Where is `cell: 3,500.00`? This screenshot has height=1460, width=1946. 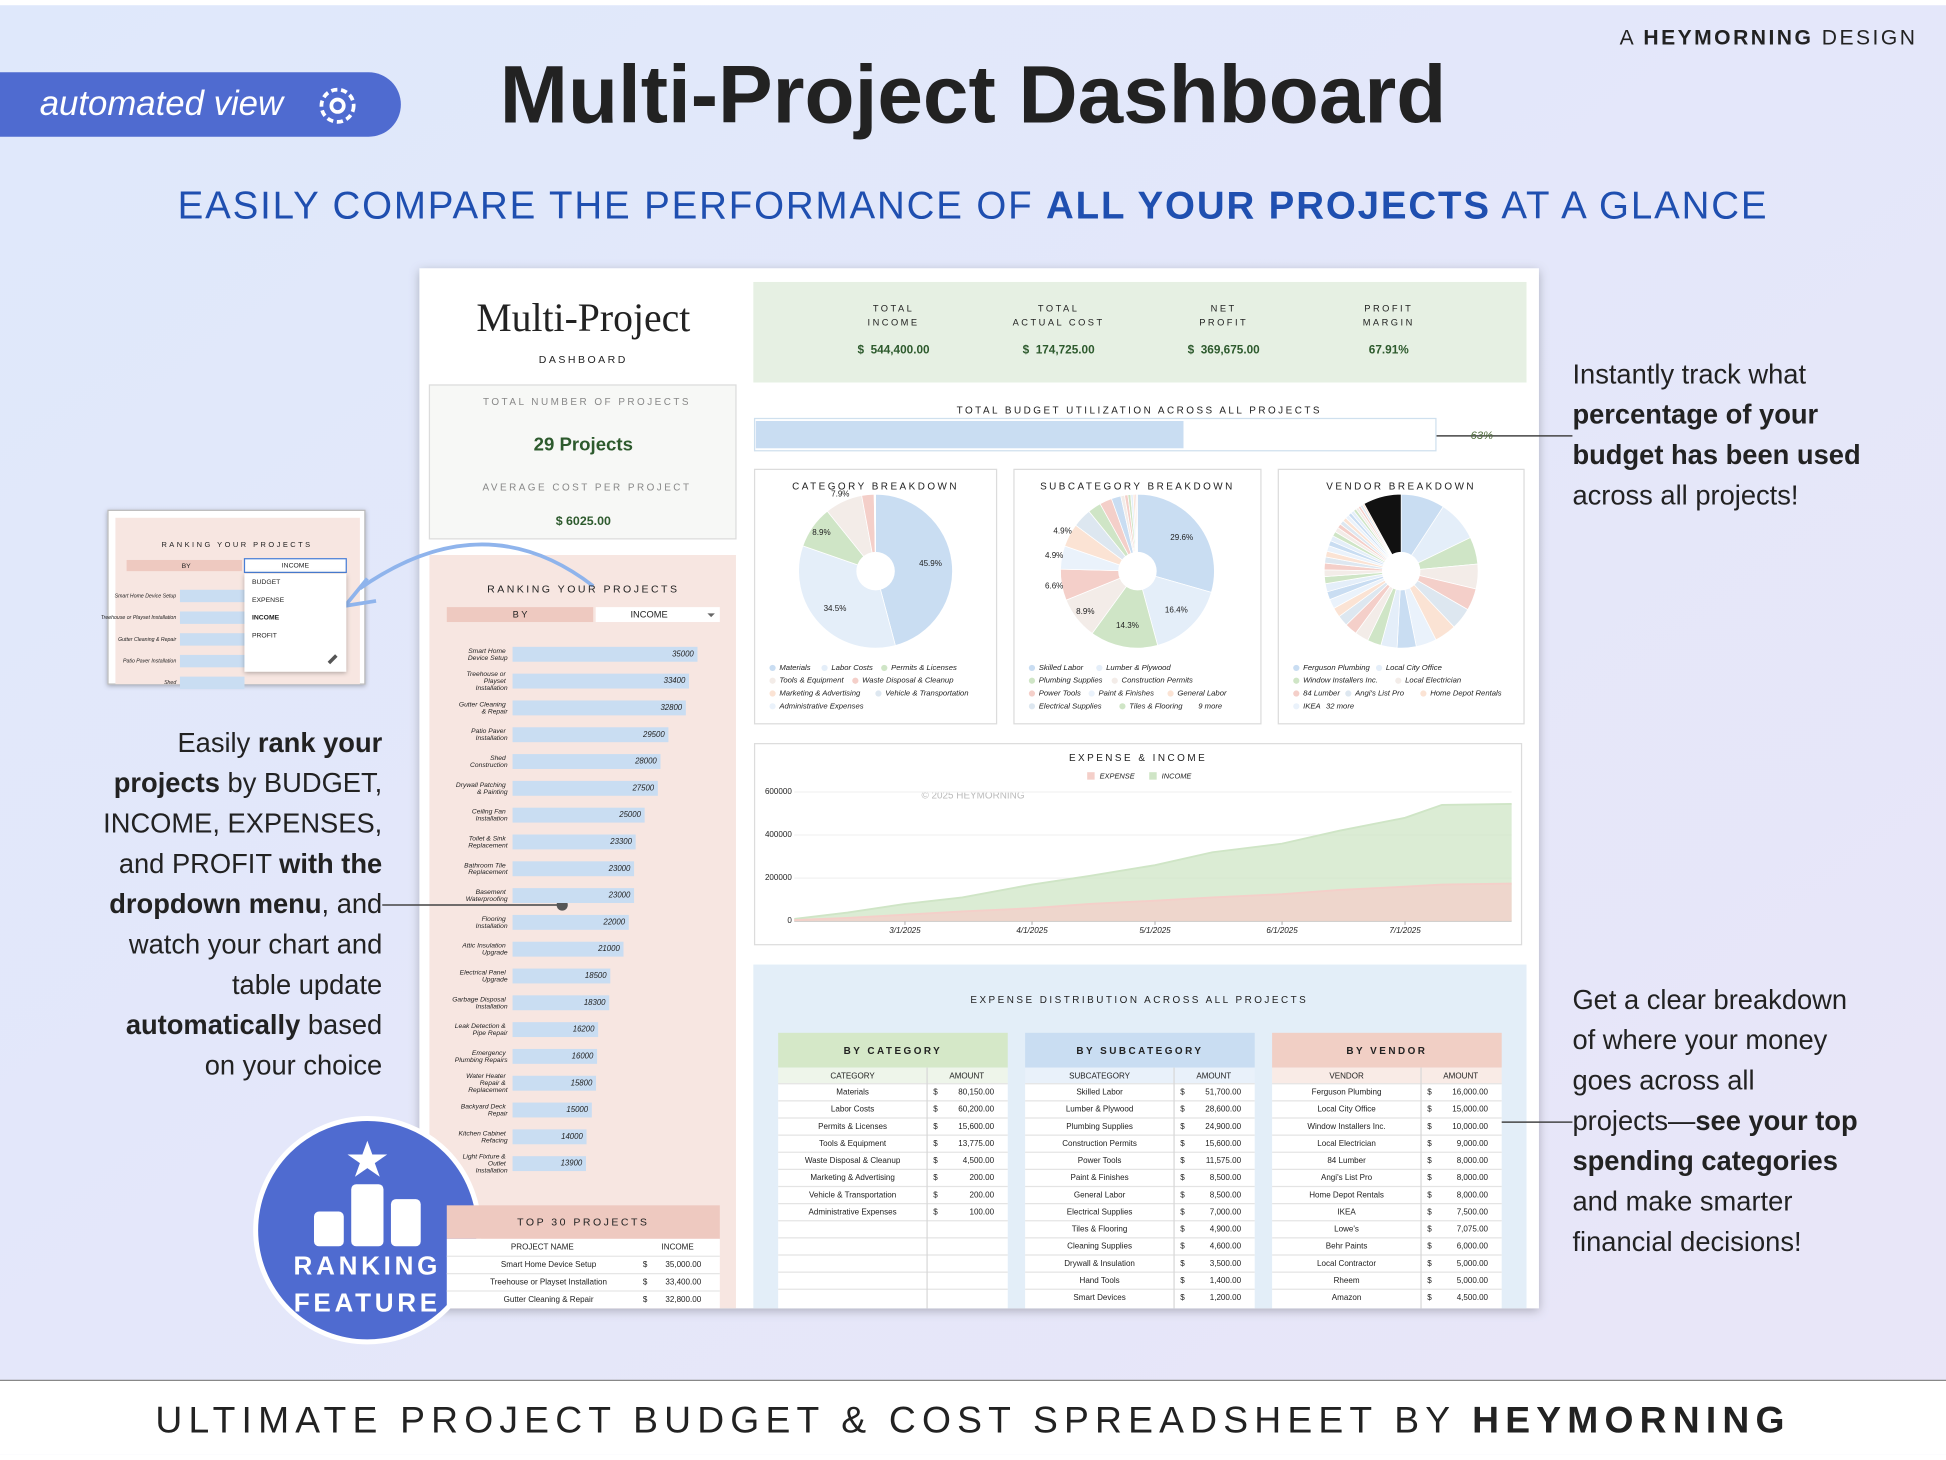
cell: 3,500.00 is located at coordinates (1226, 1263).